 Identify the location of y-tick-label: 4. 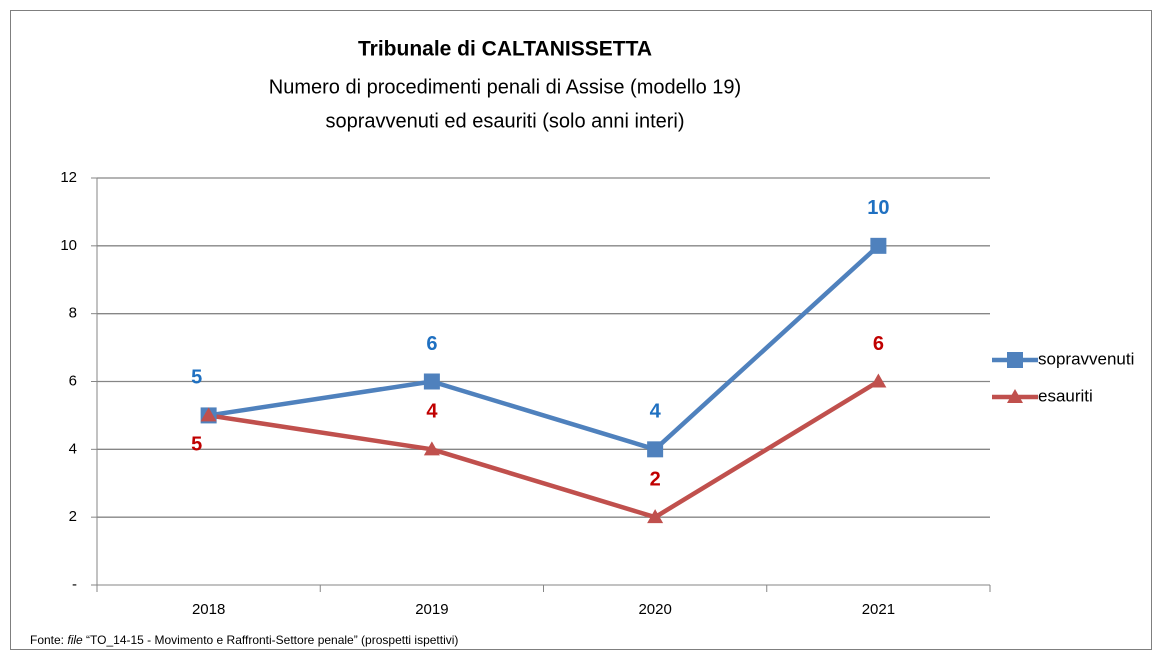
(73, 448).